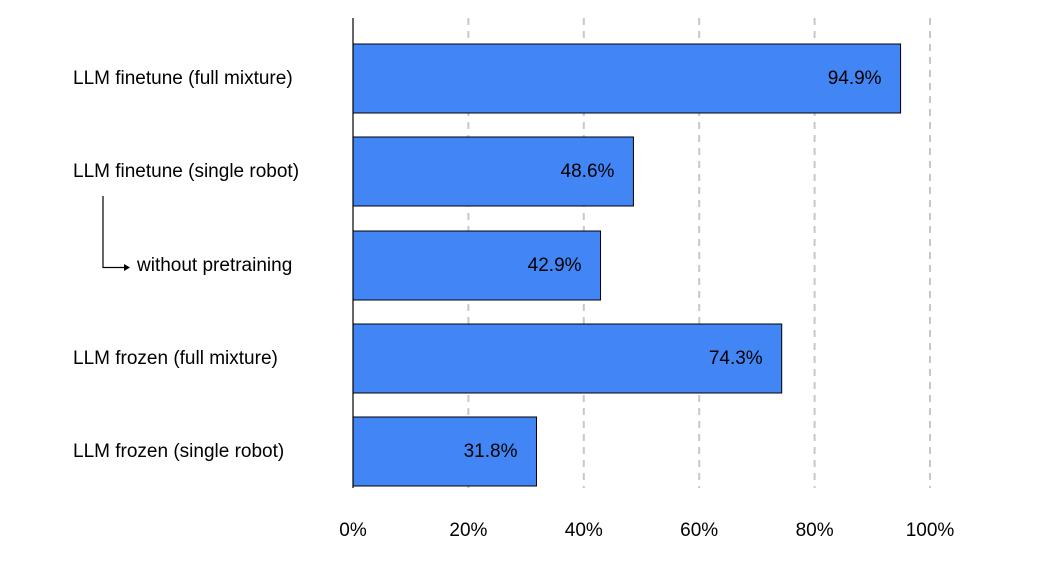 The height and width of the screenshot is (564, 1054). Describe the element at coordinates (215, 265) in the screenshot. I see `category-label-2: without pretraining` at that location.